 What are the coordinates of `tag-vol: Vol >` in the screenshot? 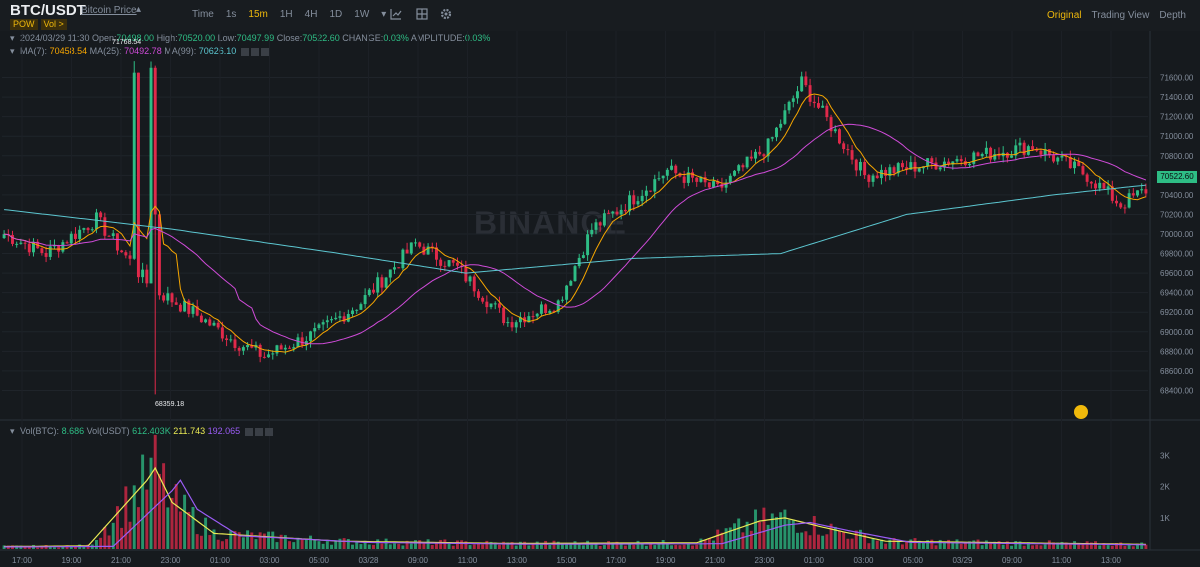 It's located at (53, 24).